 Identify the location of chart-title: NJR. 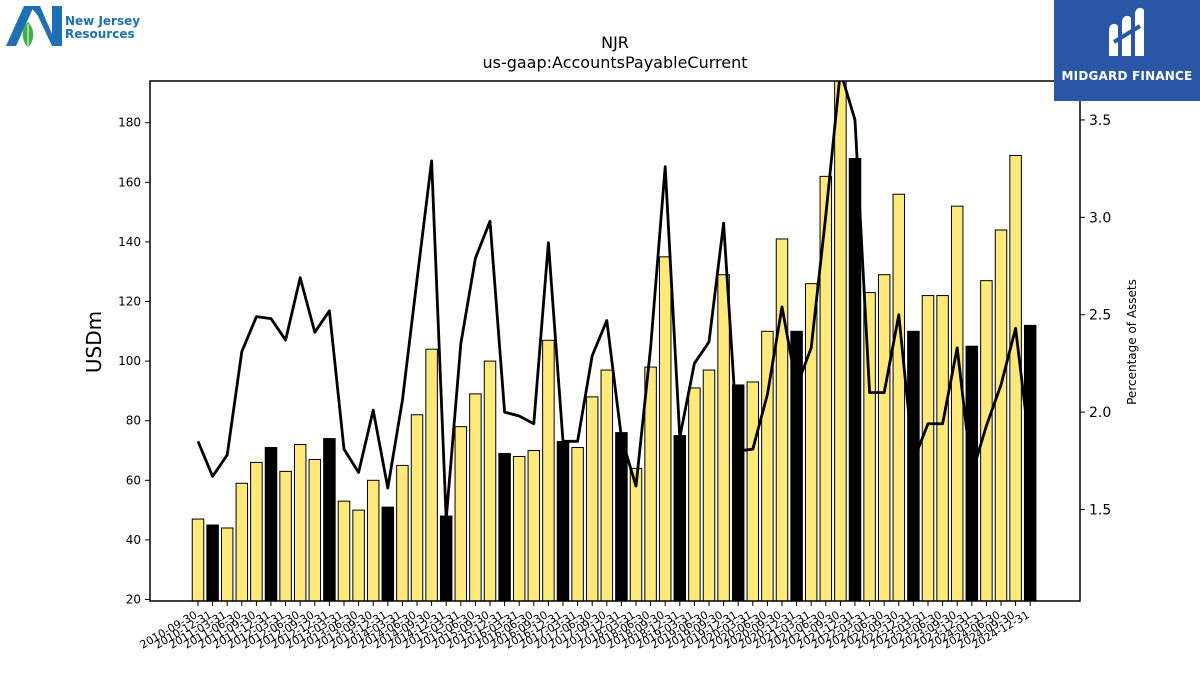
(615, 42).